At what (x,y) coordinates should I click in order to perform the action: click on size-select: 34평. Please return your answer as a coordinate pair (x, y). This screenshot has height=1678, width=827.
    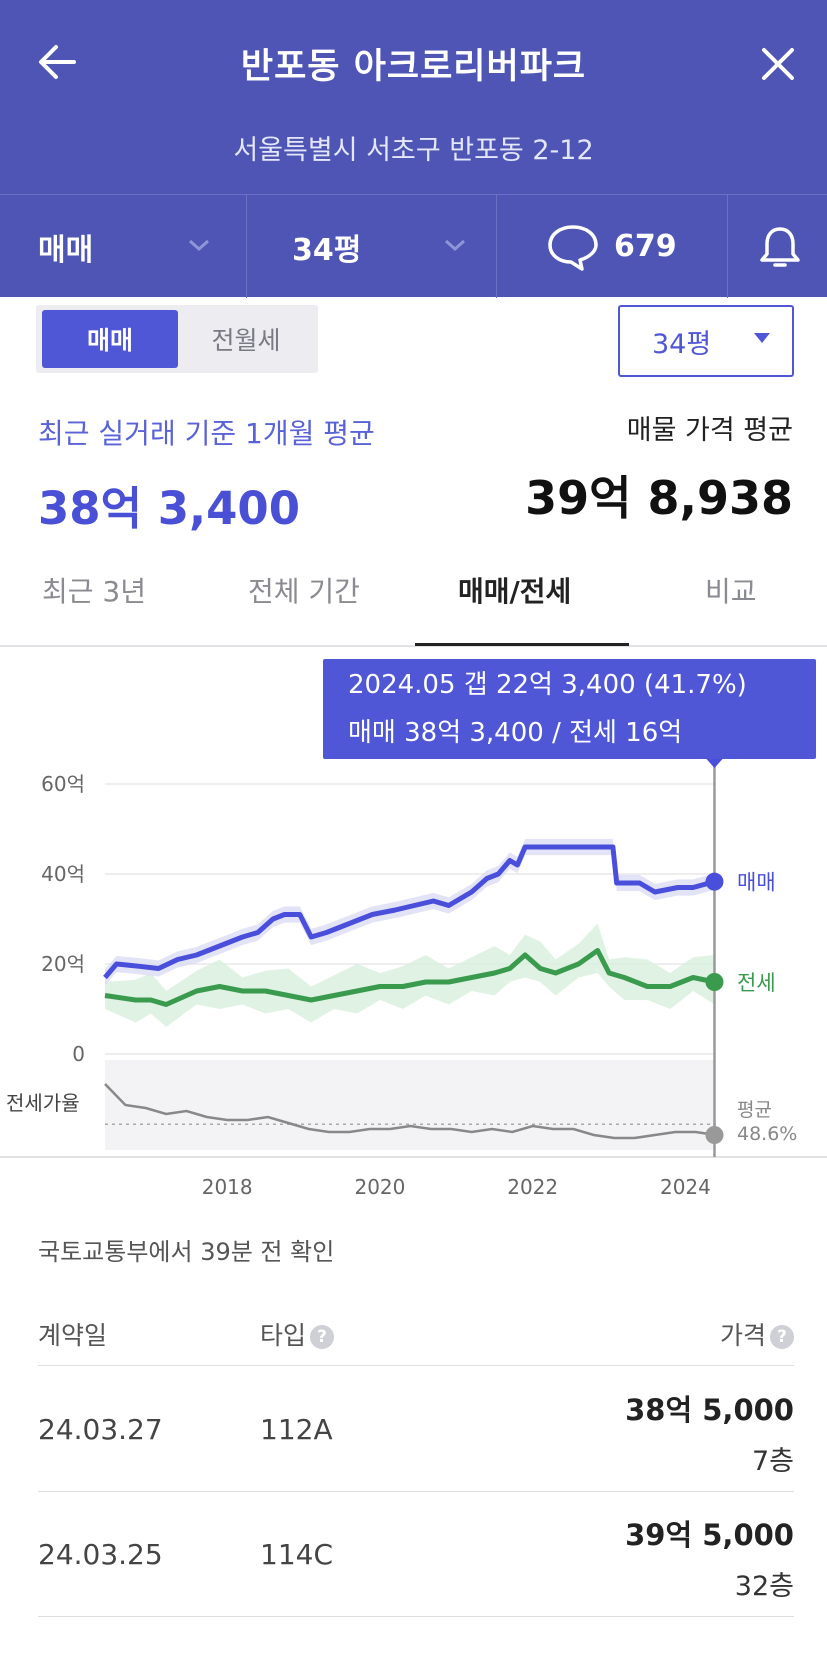
    Looking at the image, I should click on (706, 341).